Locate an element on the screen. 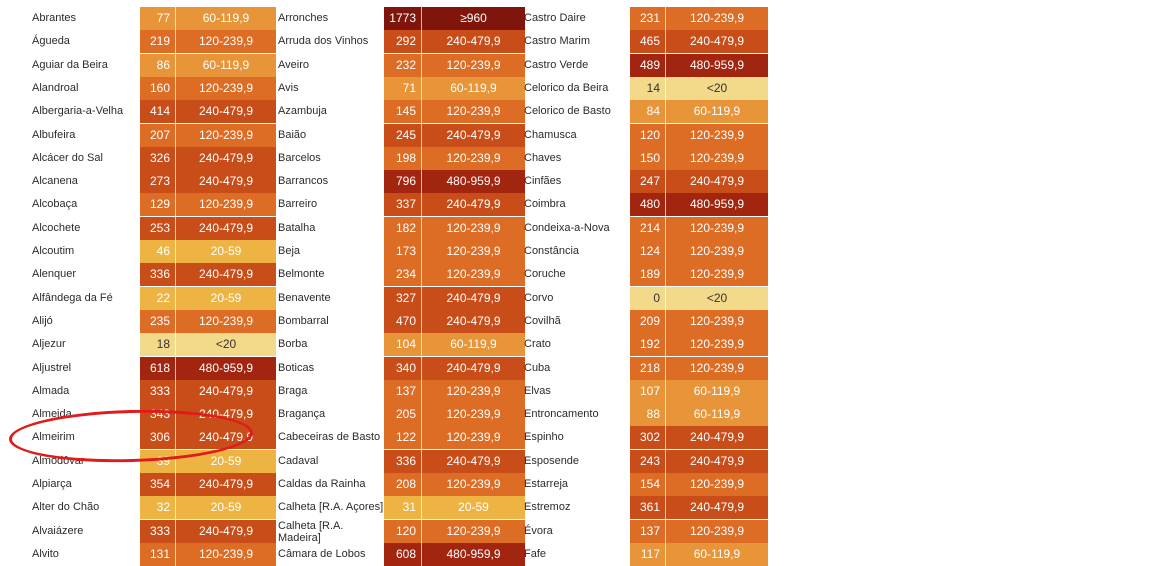 The height and width of the screenshot is (566, 1160). municipality-name: Alcochete is located at coordinates (56, 228).